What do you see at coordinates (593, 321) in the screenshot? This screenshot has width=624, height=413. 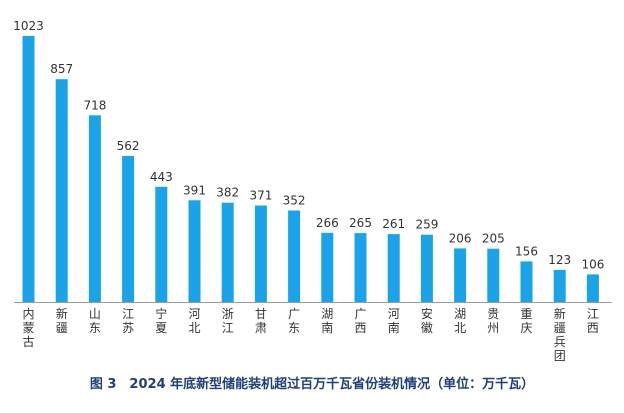 I see `category-label: 江西` at bounding box center [593, 321].